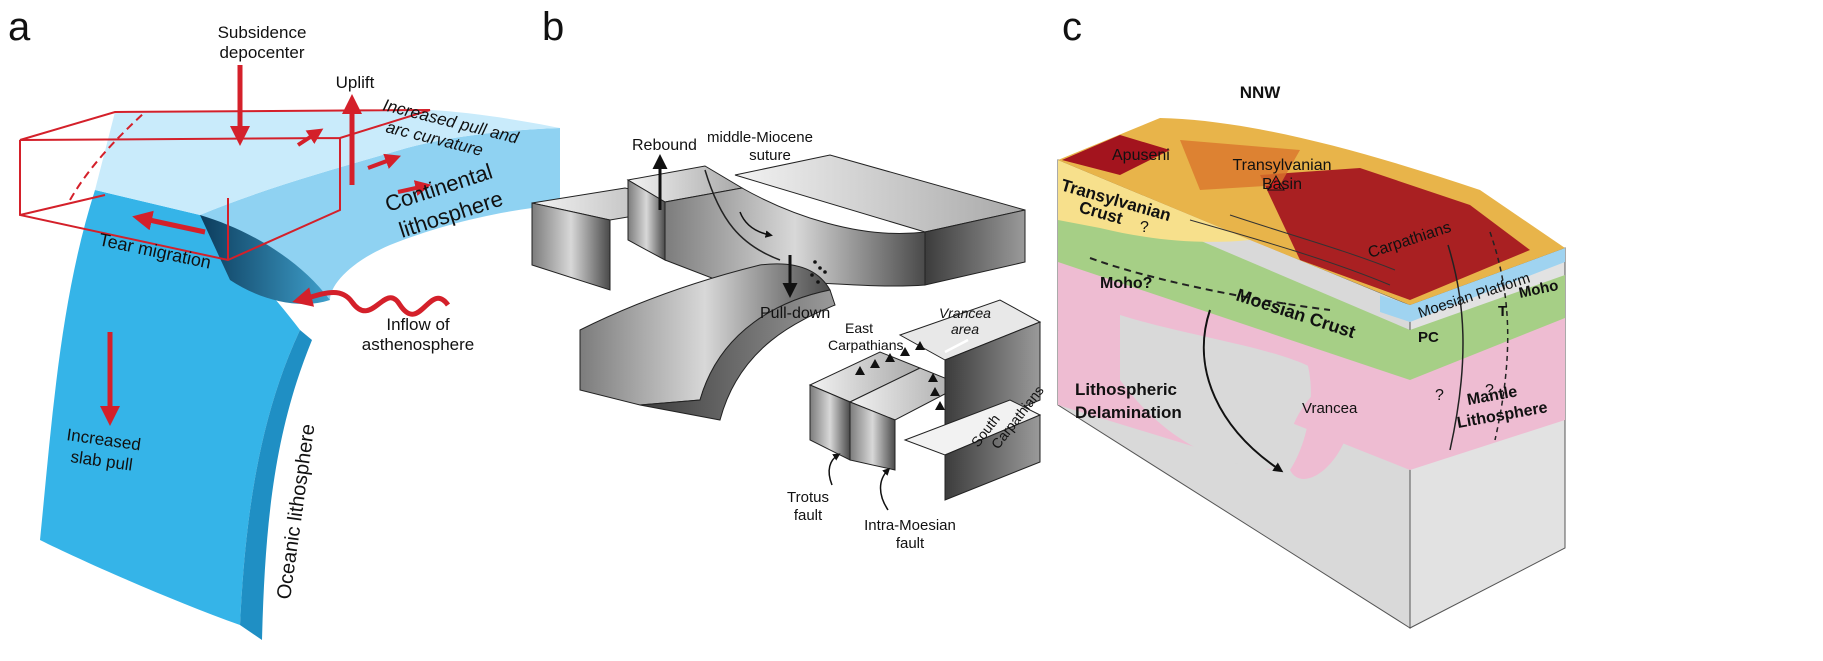  I want to click on label-subsidence-1: Subsidence, so click(262, 32).